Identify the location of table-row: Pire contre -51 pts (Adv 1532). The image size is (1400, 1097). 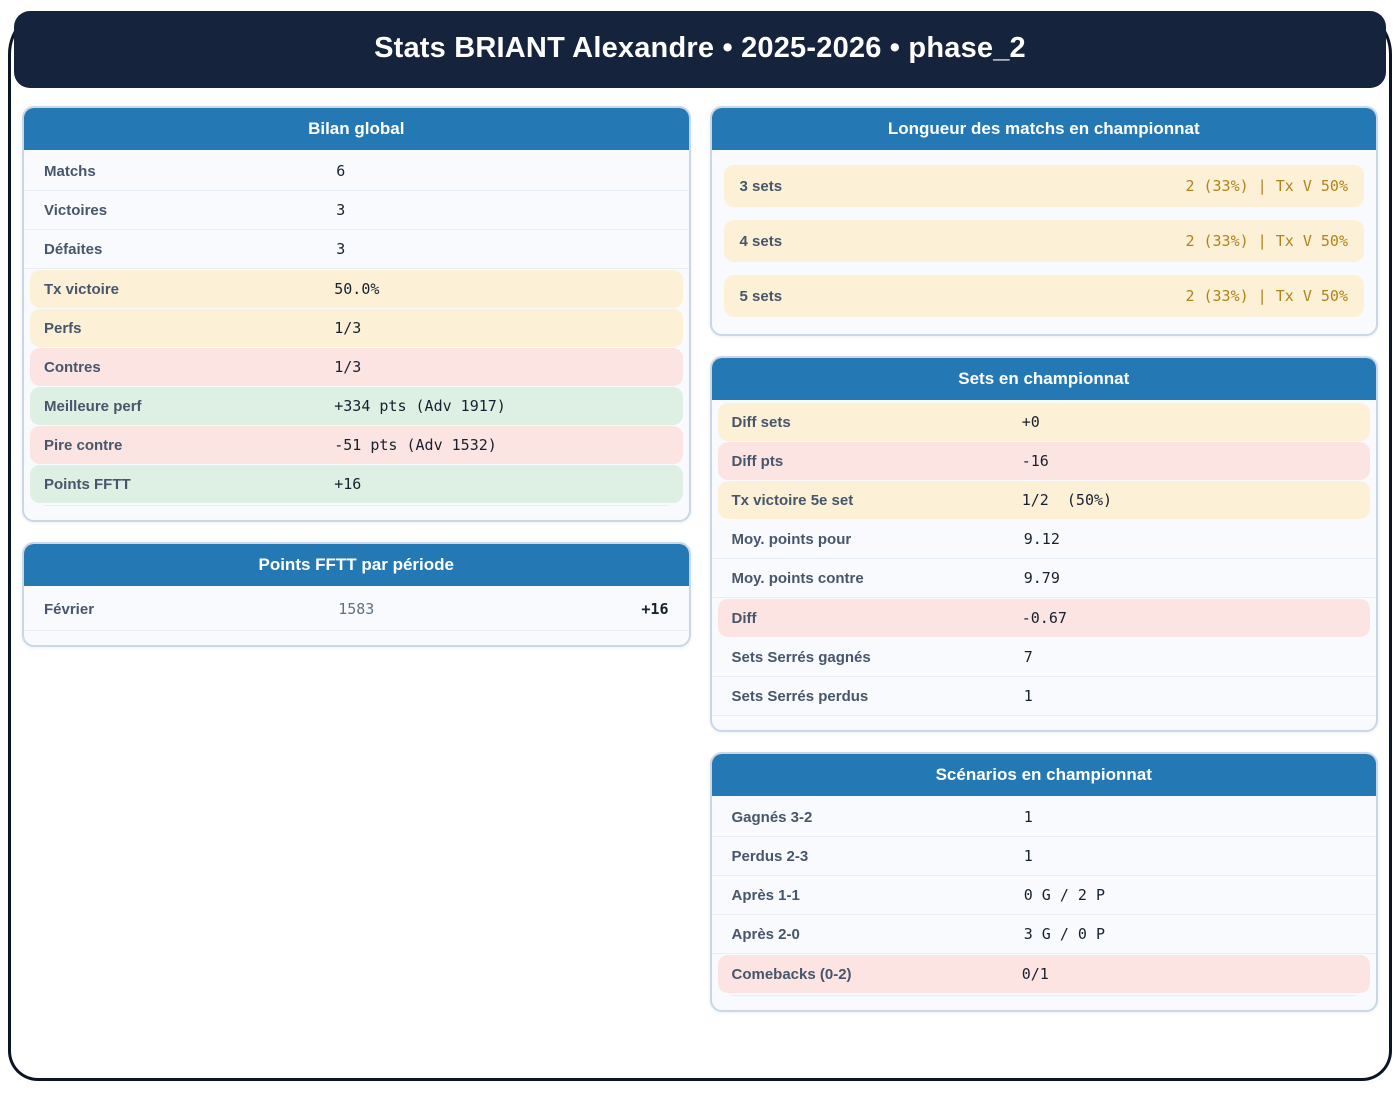
(356, 445).